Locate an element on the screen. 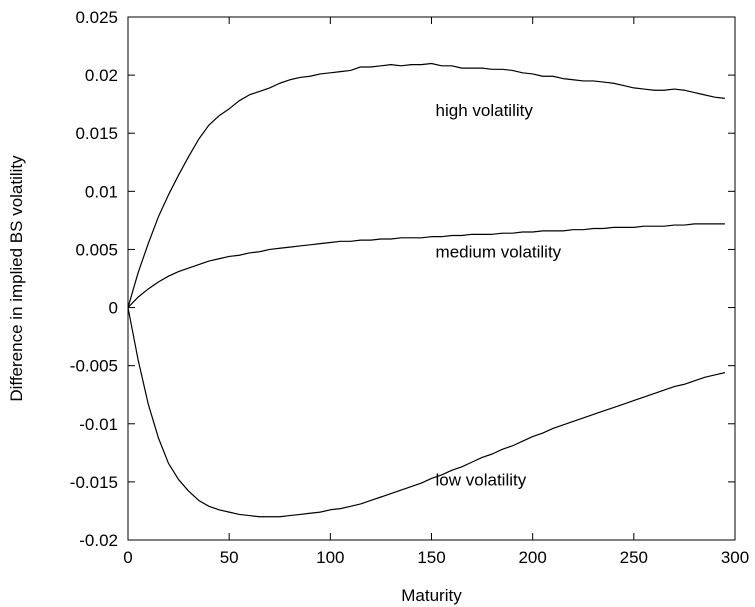 The width and height of the screenshot is (755, 607). y-tick-label: -0.01 is located at coordinates (98, 424).